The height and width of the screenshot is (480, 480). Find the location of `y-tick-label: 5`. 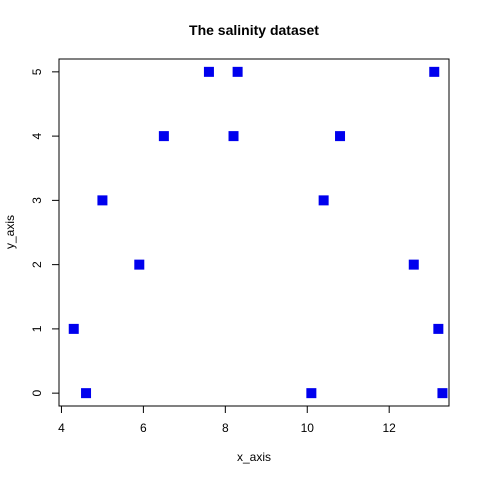

y-tick-label: 5 is located at coordinates (37, 71).